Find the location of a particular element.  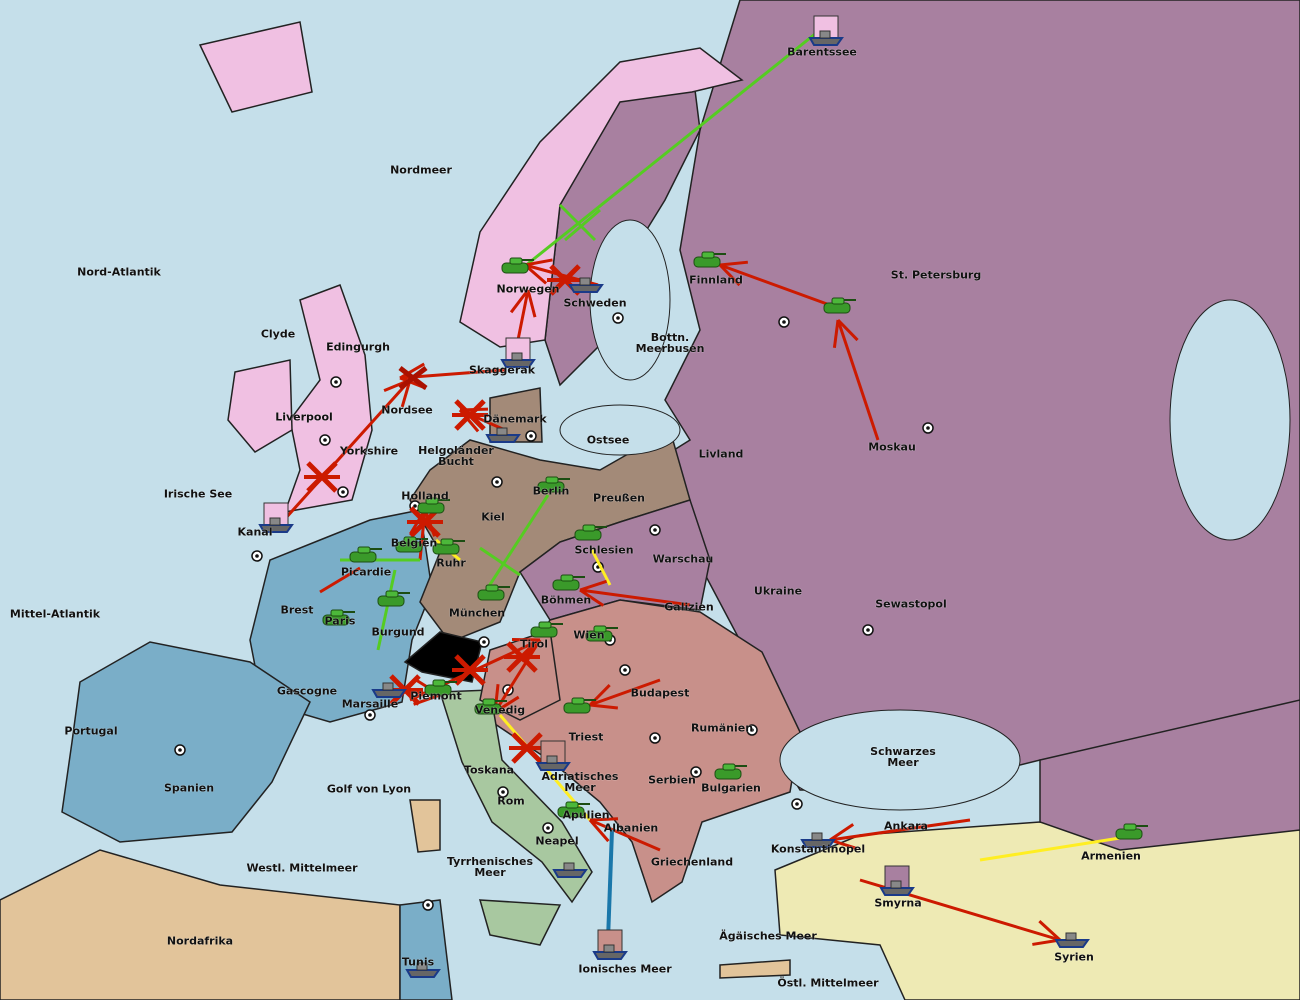

province-label: Galizien is located at coordinates (689, 607).